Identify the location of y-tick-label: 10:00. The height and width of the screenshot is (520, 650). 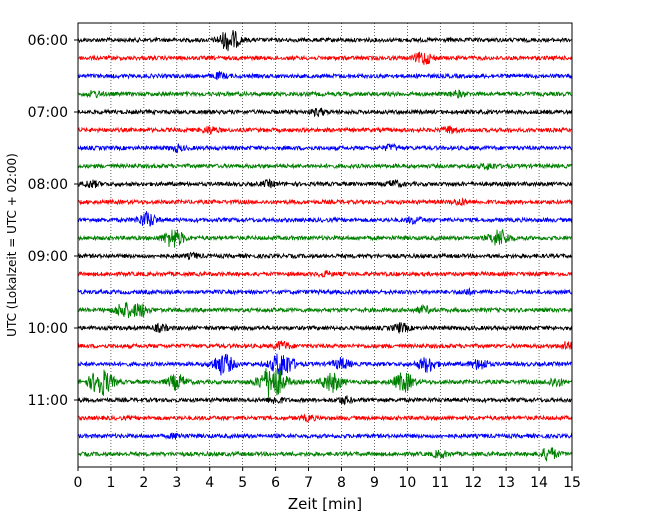
(48, 329).